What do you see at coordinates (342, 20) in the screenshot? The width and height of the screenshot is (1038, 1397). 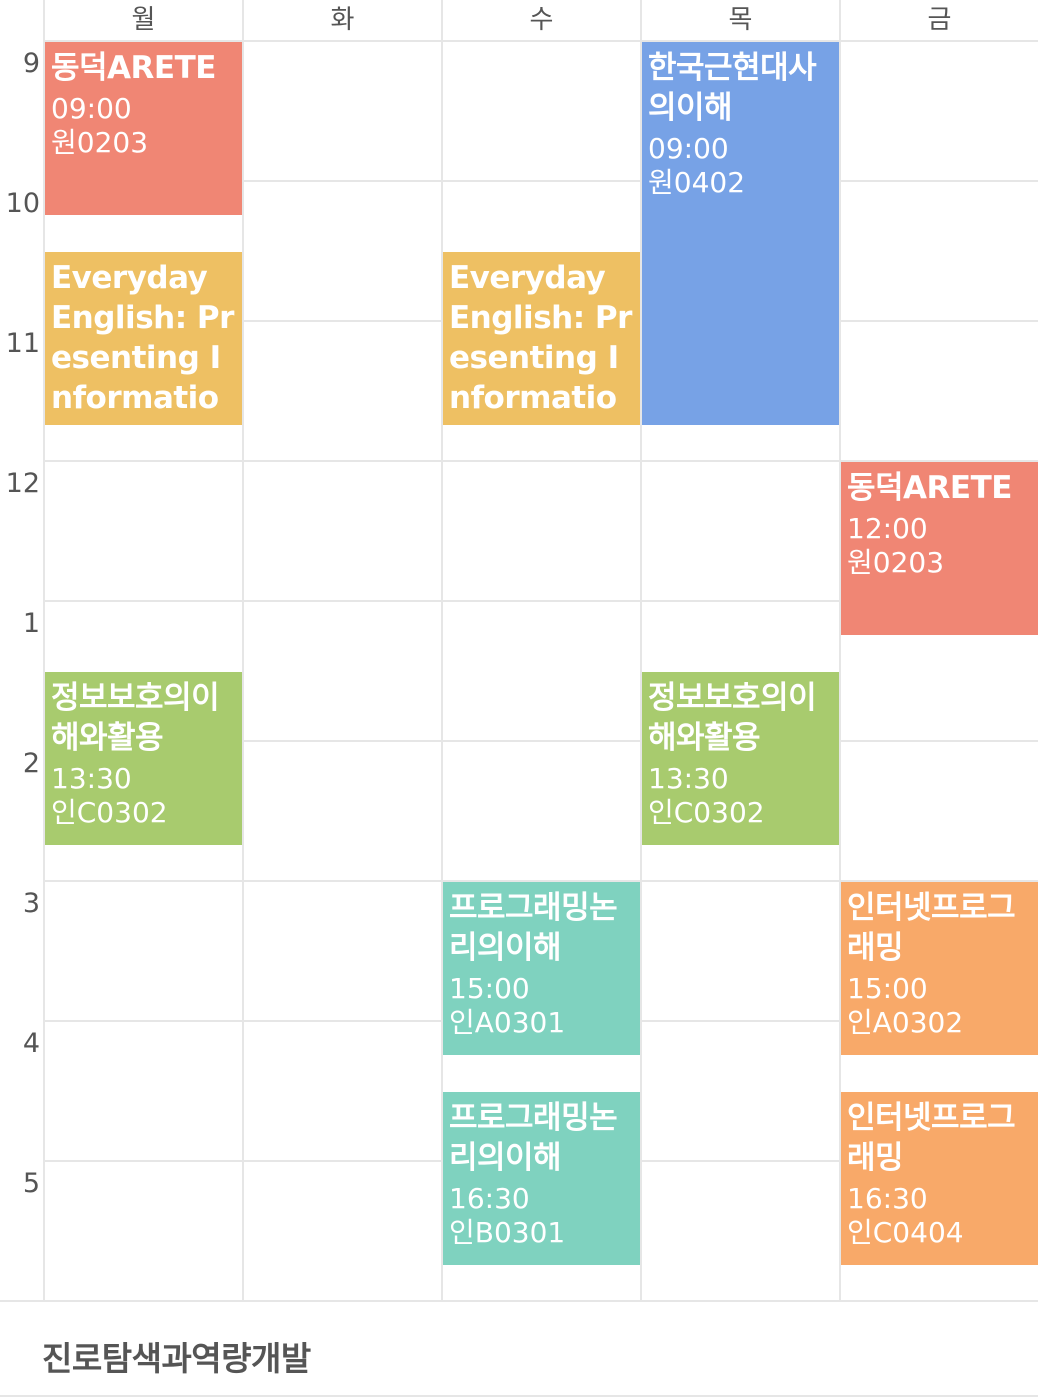 I see `day-header: 화` at bounding box center [342, 20].